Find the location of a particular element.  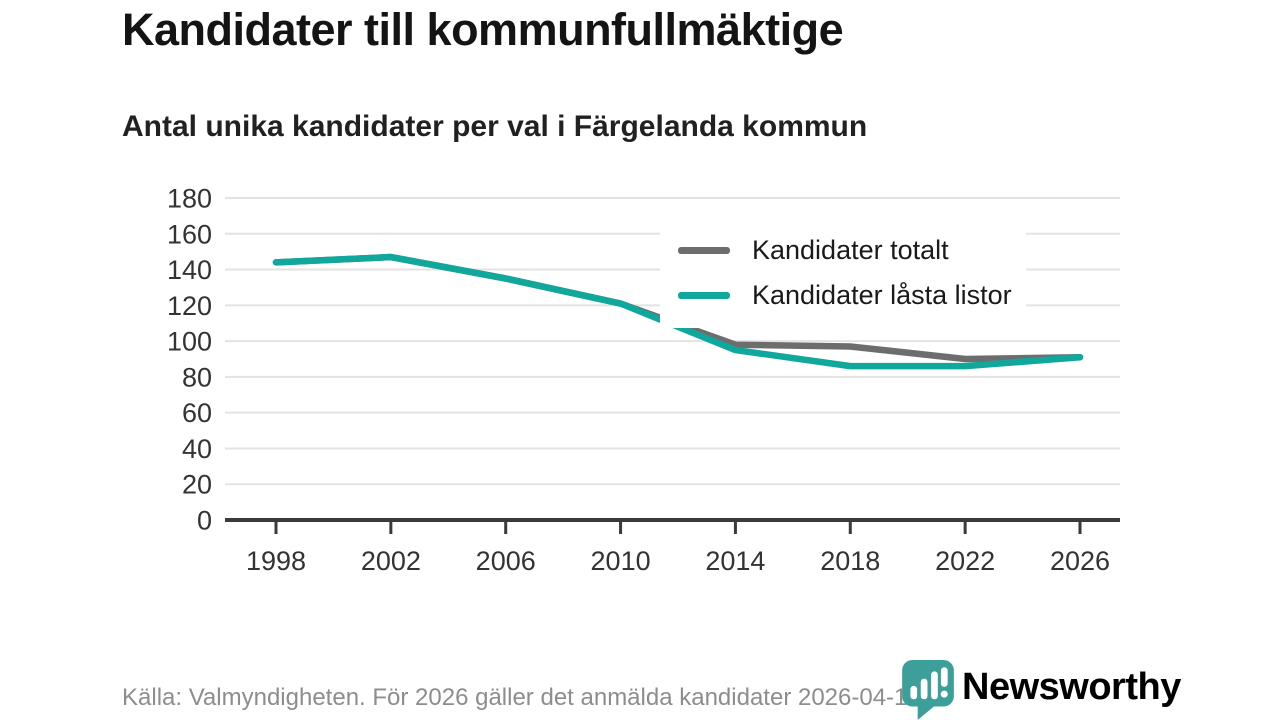

legend-label-lasta-listor: Kandidater låsta listor is located at coordinates (882, 295).